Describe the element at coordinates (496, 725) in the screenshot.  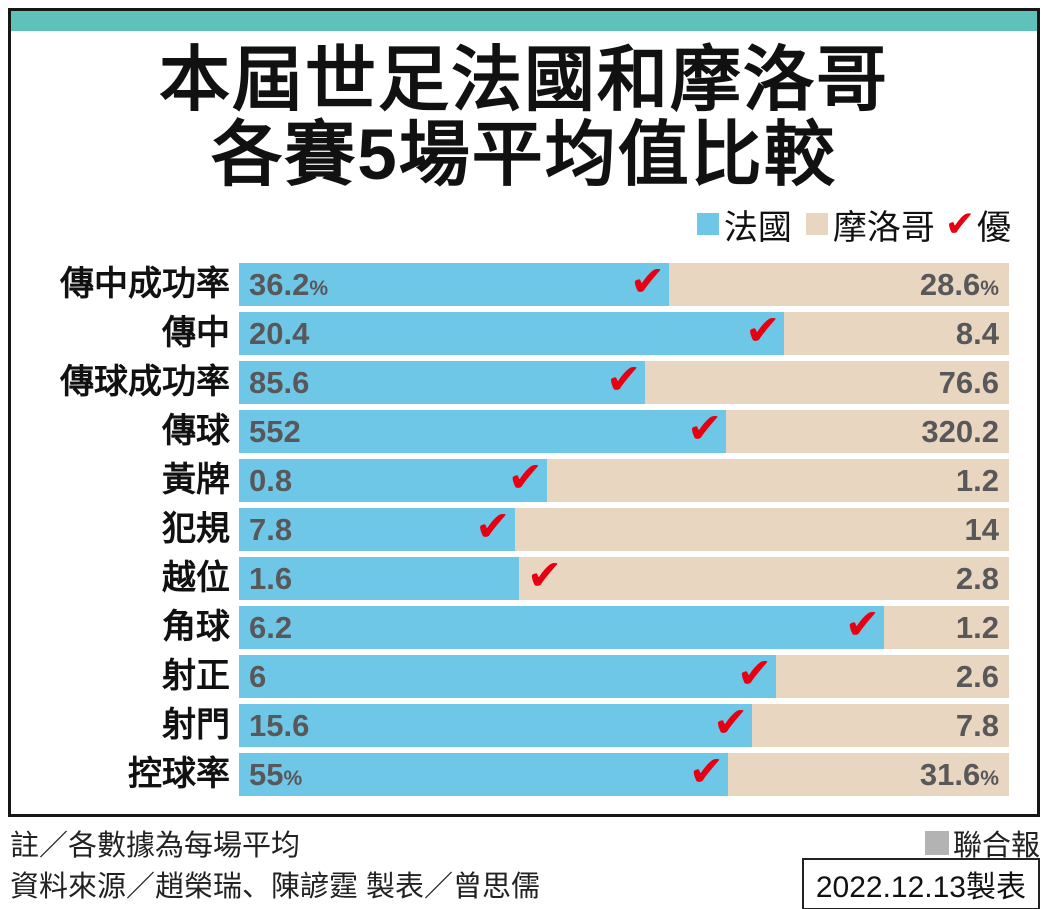
I see `france-bar: 15.6` at that location.